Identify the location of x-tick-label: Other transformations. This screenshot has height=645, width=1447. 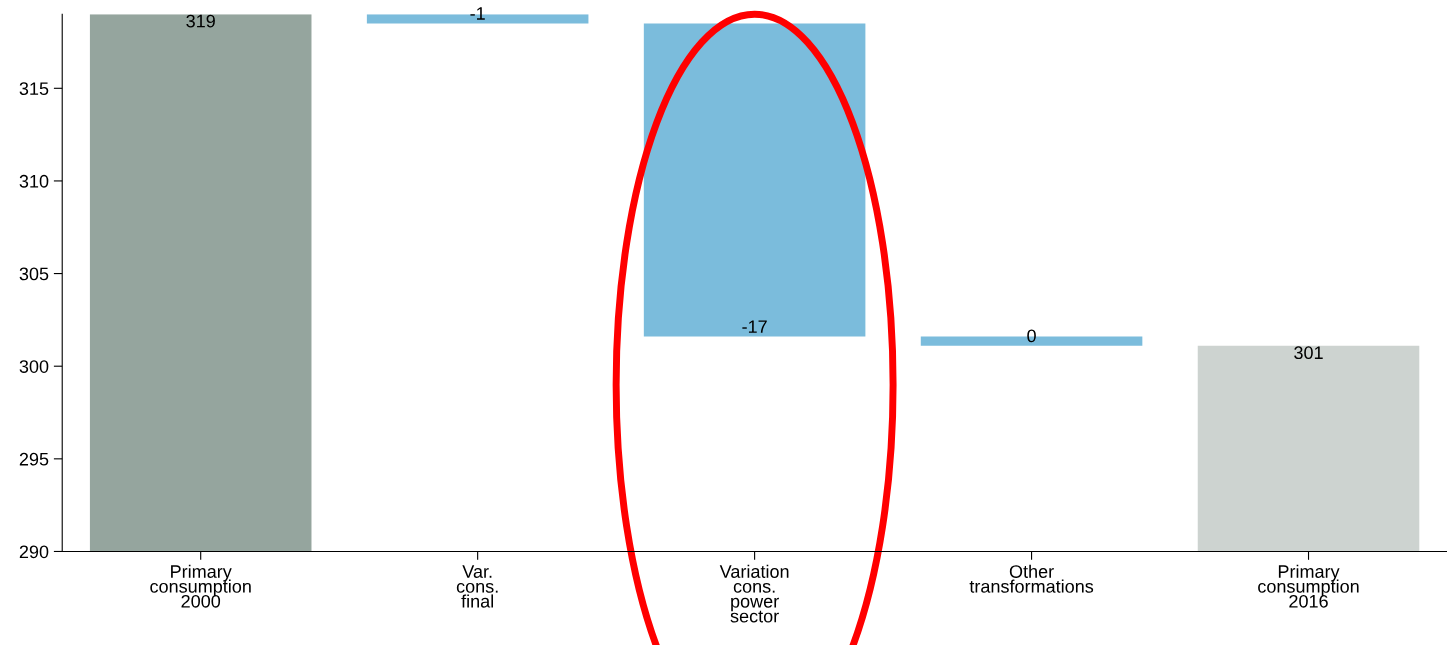
(1031, 578).